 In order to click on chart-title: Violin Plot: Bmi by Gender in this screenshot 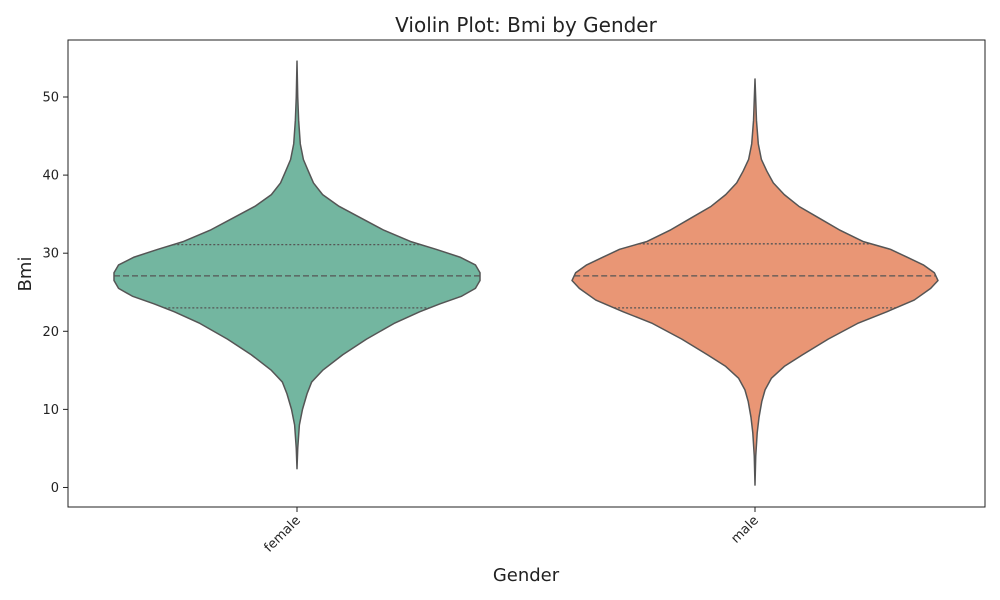, I will do `click(526, 25)`.